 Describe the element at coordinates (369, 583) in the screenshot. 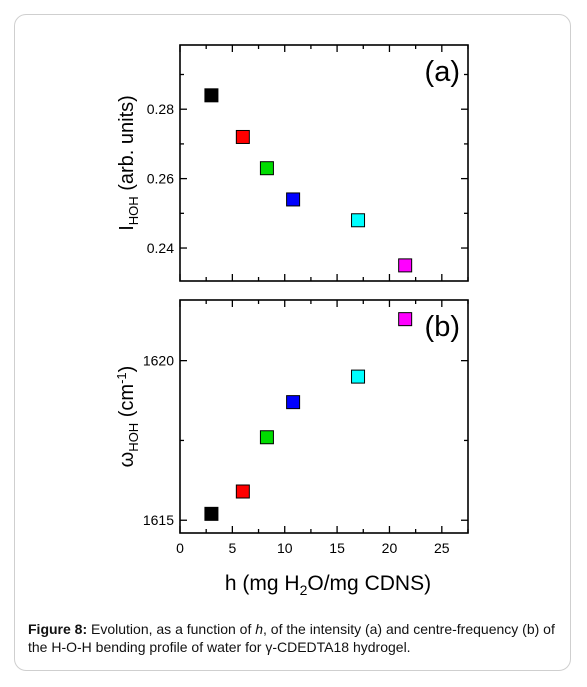

I see `x-axis-label-post: O/mg CDNS)` at that location.